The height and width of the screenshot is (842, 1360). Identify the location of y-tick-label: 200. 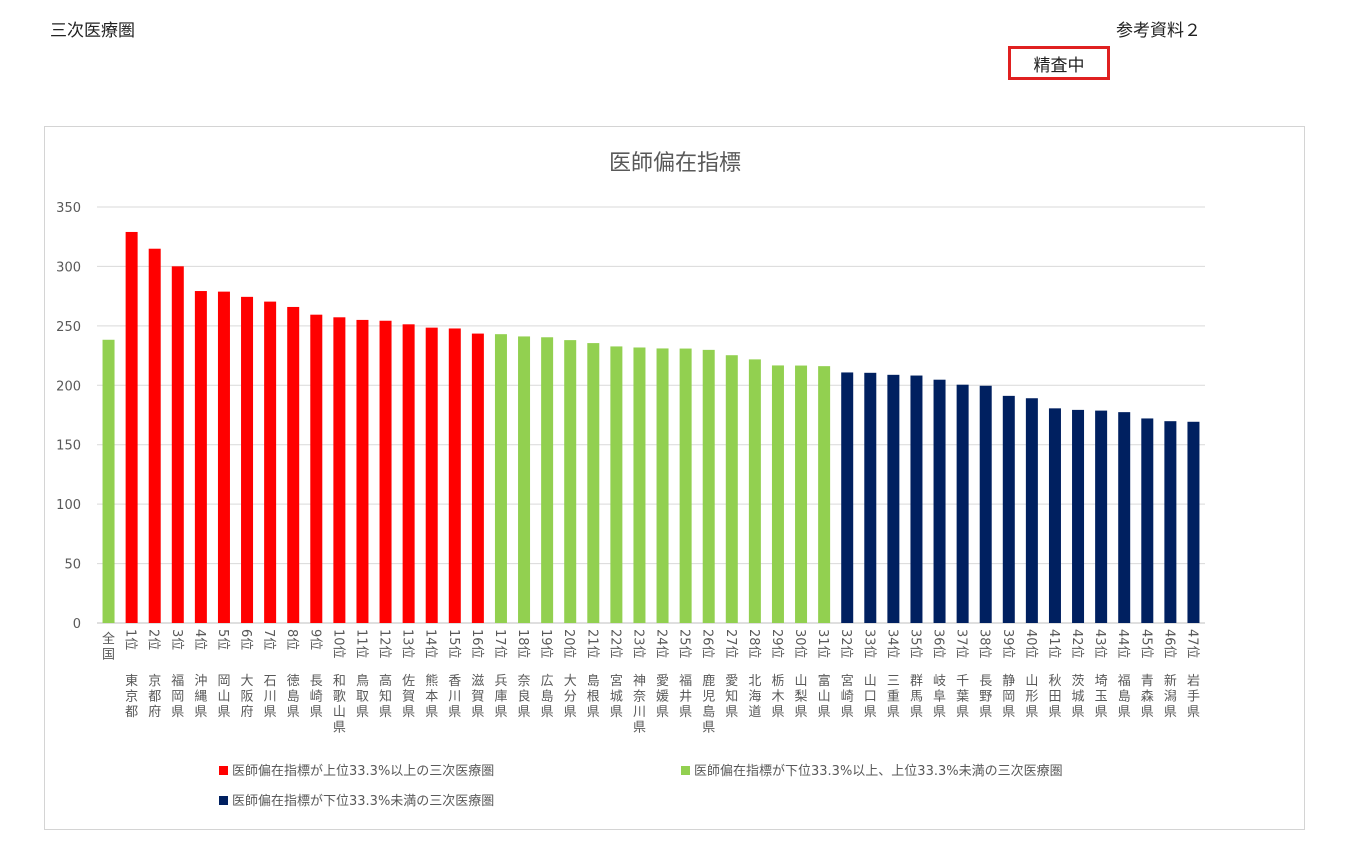
(68, 386).